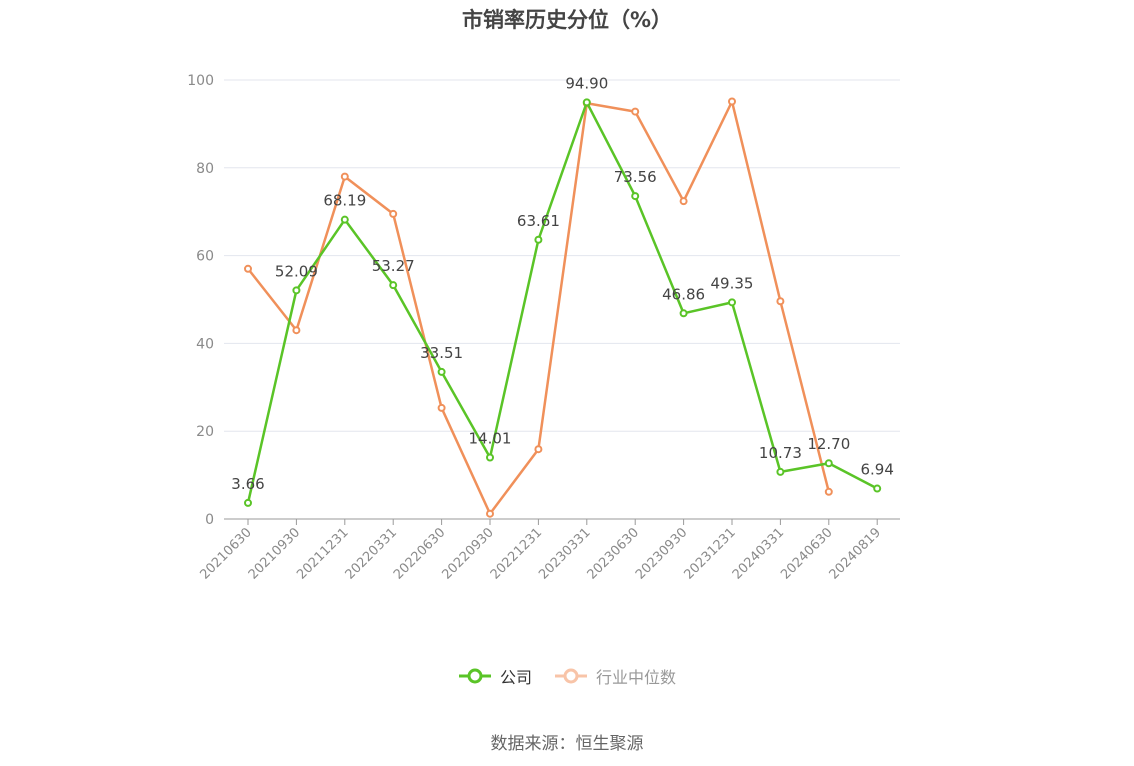  I want to click on company-data-label: 68.19, so click(344, 201).